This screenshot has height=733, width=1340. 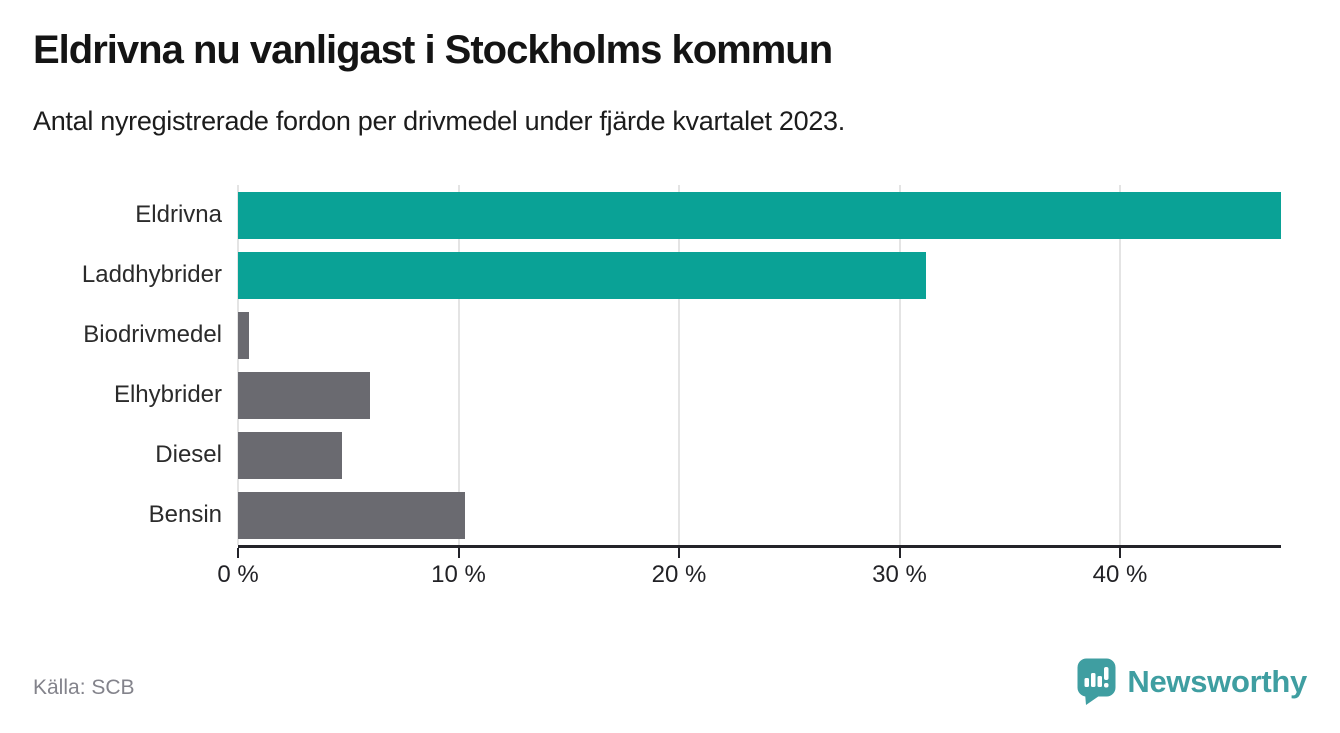 I want to click on axis-tick-label: 10 %, so click(x=458, y=574).